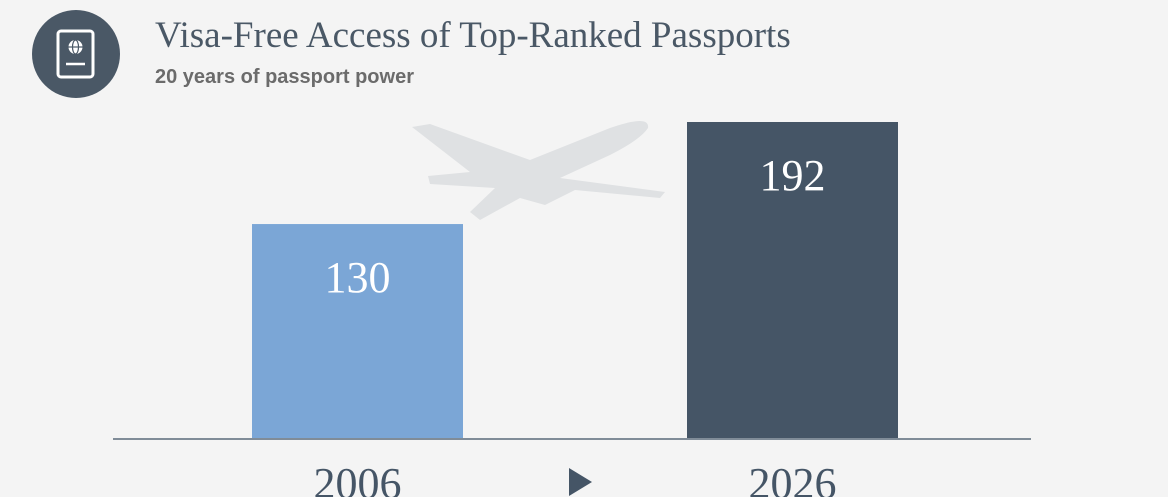  What do you see at coordinates (473, 35) in the screenshot?
I see `chart-title: Visa-Free Access of Top-Ranked Passports` at bounding box center [473, 35].